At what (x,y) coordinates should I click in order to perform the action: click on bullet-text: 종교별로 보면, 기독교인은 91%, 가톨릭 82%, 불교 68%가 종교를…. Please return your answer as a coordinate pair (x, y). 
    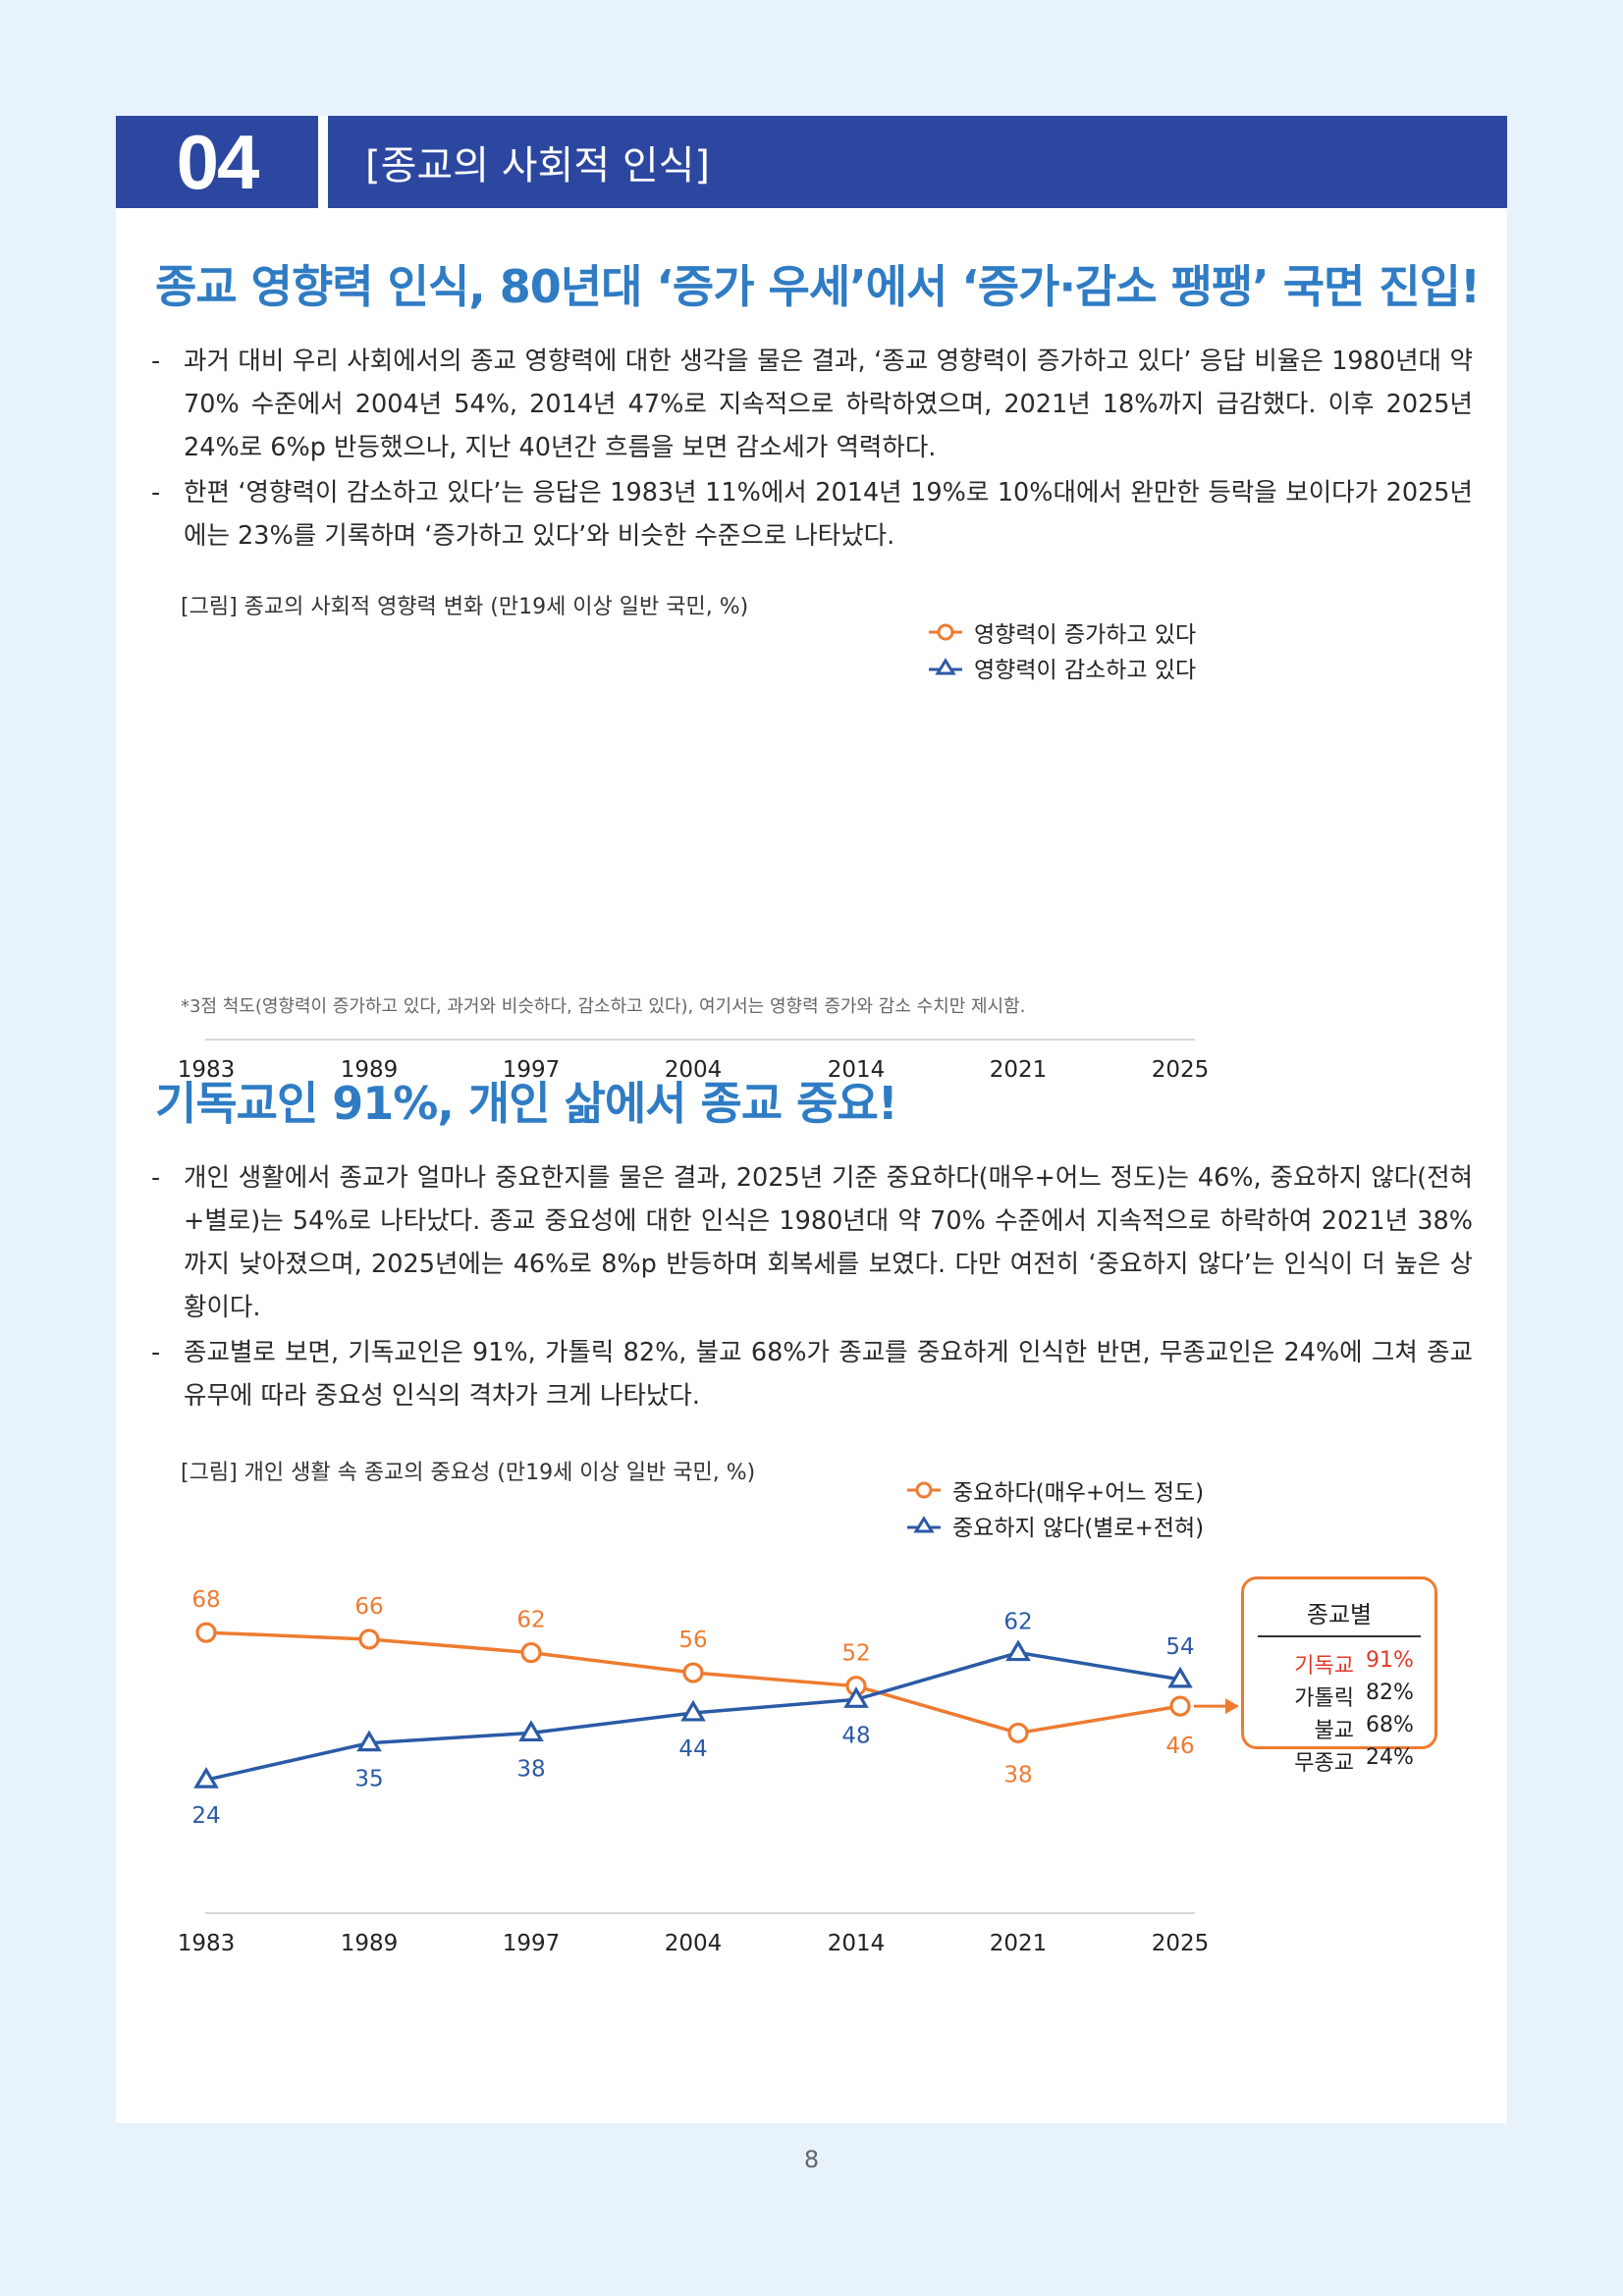
    Looking at the image, I should click on (828, 1374).